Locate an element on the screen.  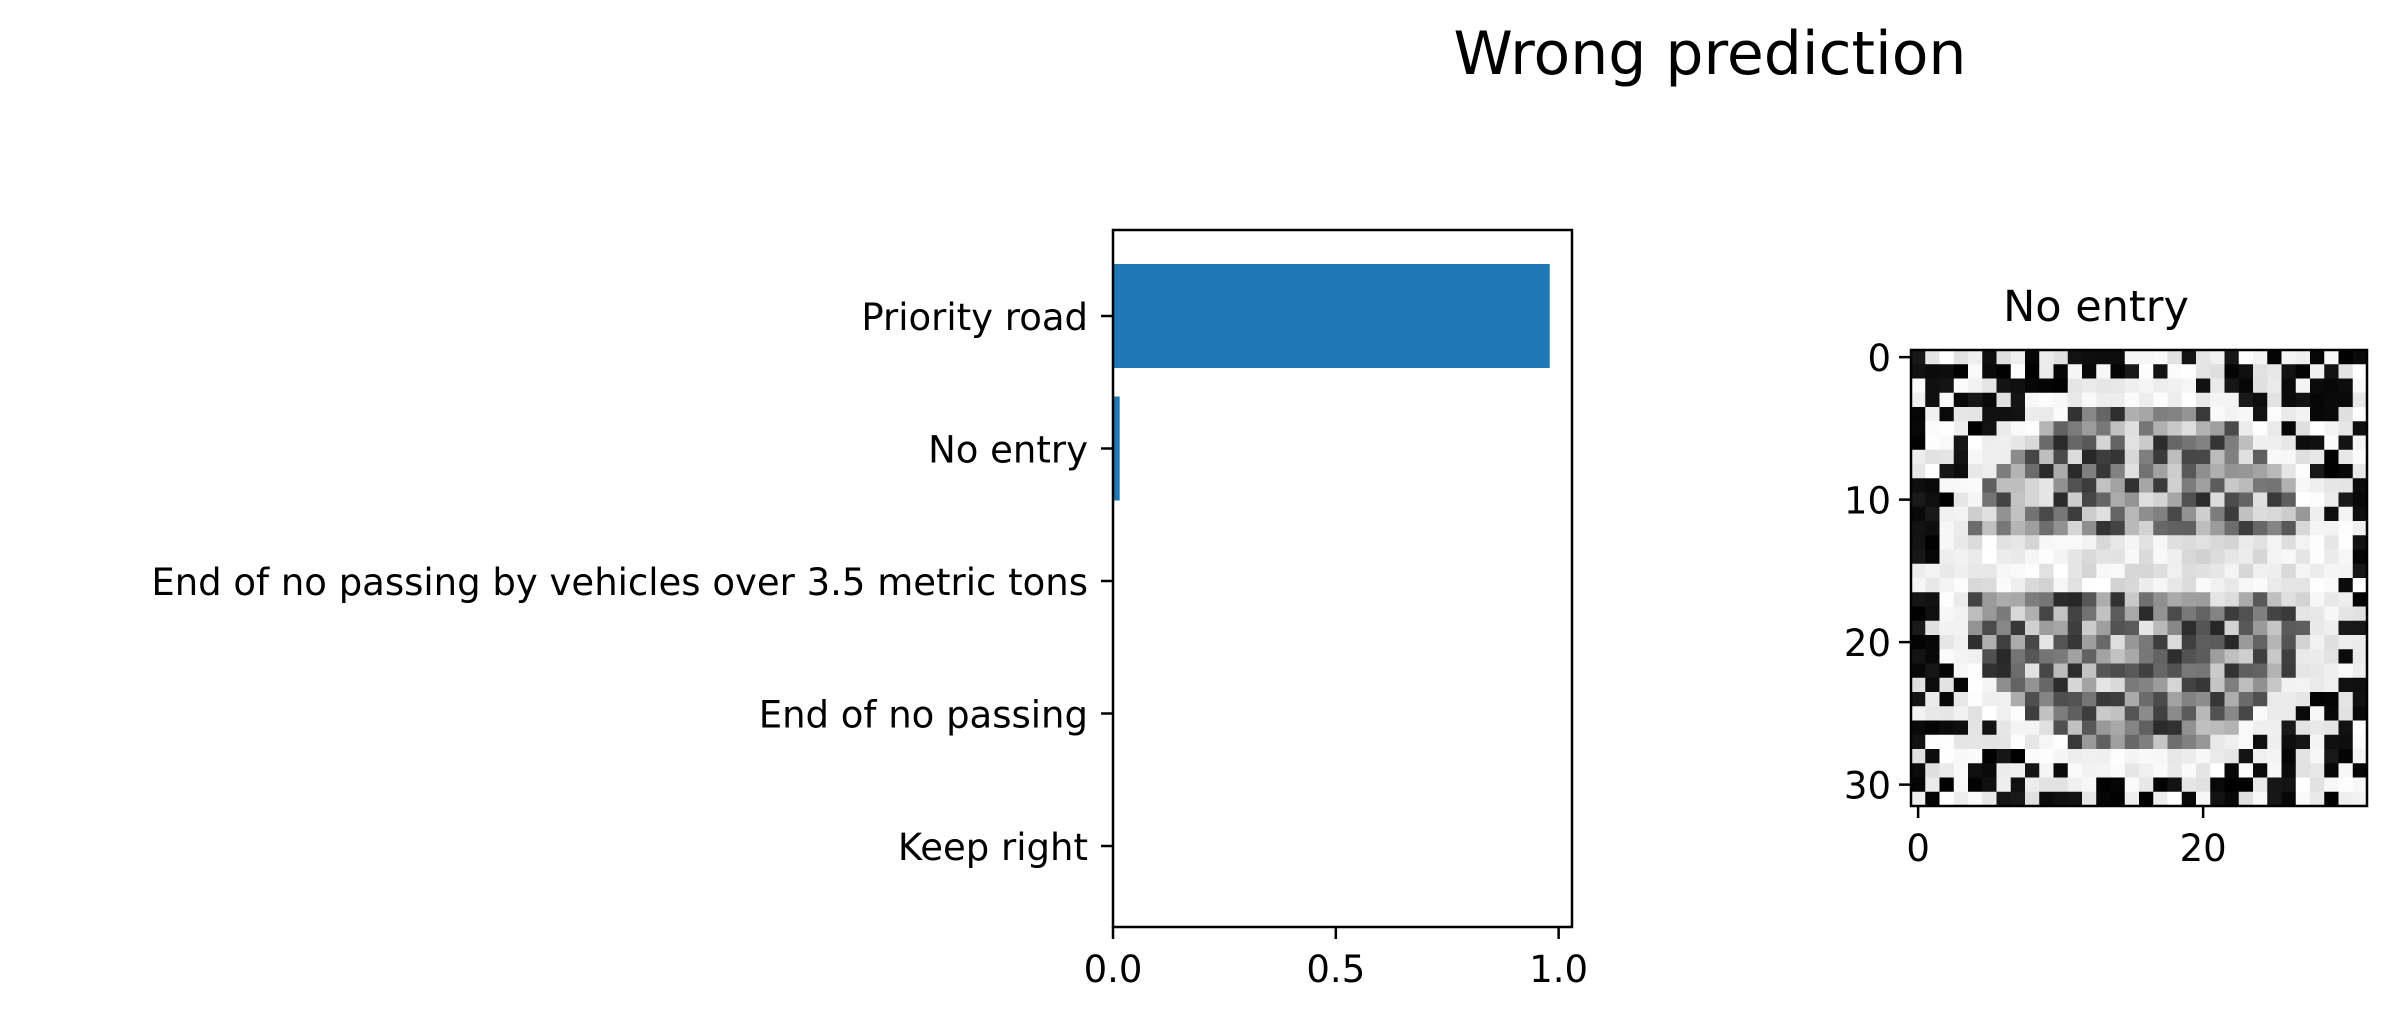
image-pixels is located at coordinates (2139, 578).